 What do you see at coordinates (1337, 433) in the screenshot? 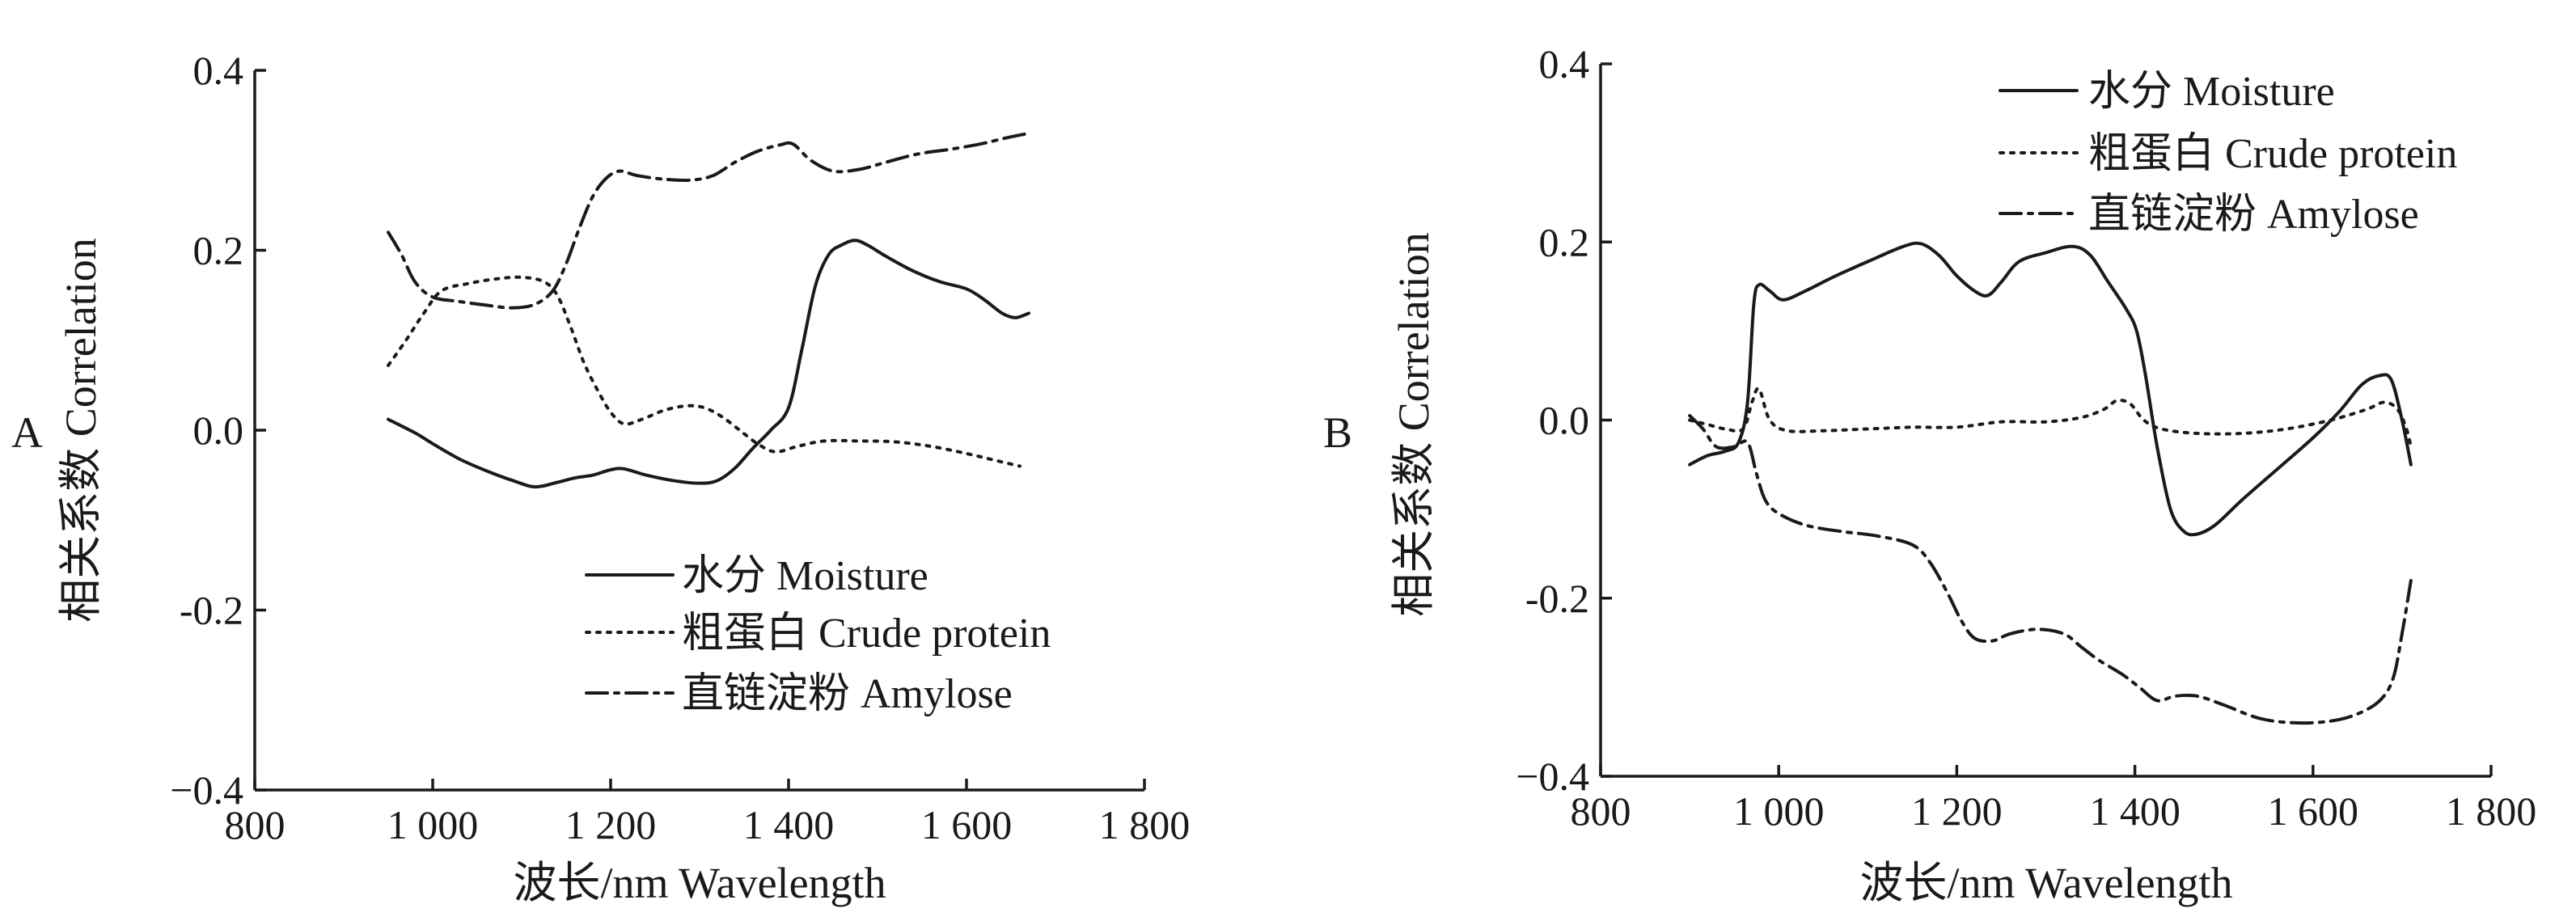
I see `panel-label: B` at bounding box center [1337, 433].